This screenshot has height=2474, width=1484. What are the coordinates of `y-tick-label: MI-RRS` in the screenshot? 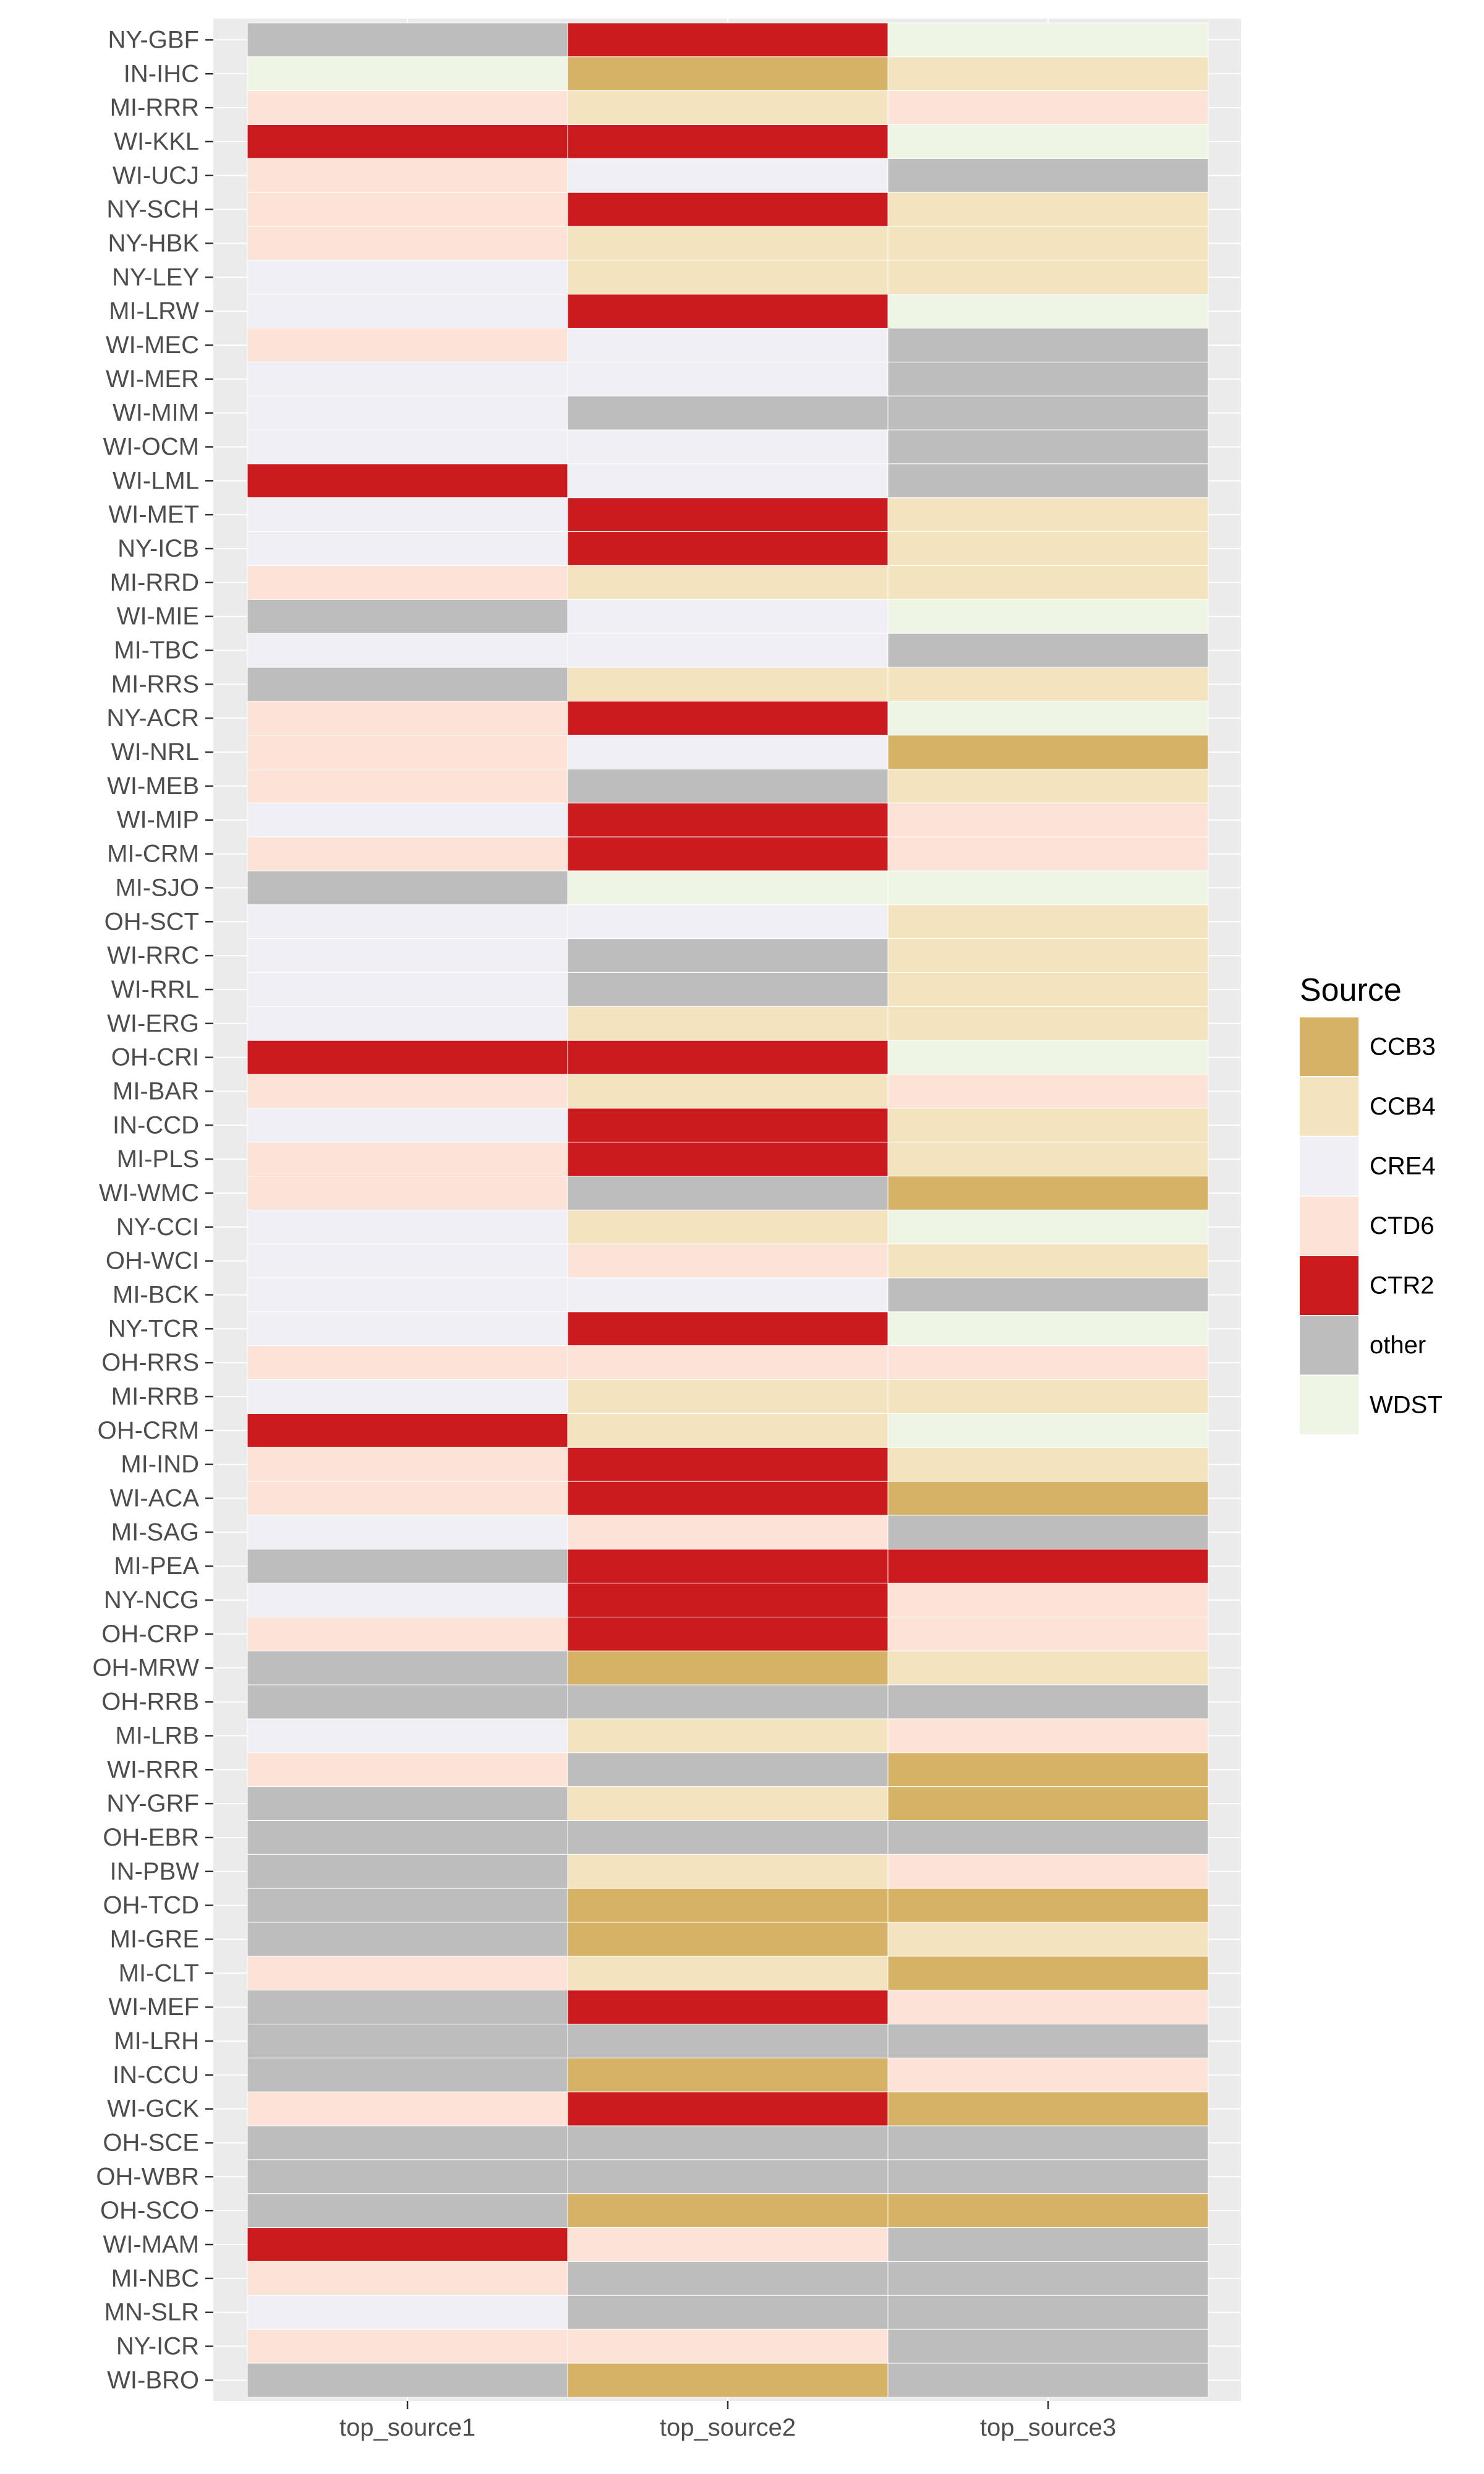 It's located at (155, 684).